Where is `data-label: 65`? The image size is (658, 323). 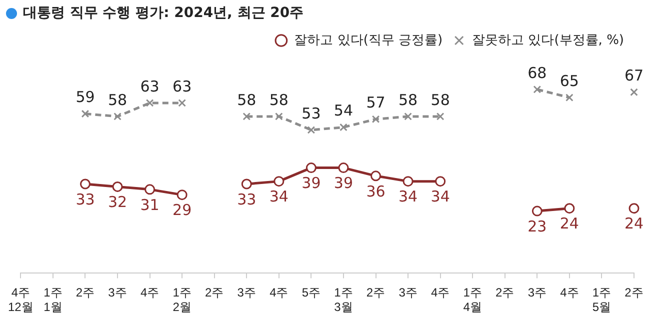 data-label: 65 is located at coordinates (569, 81).